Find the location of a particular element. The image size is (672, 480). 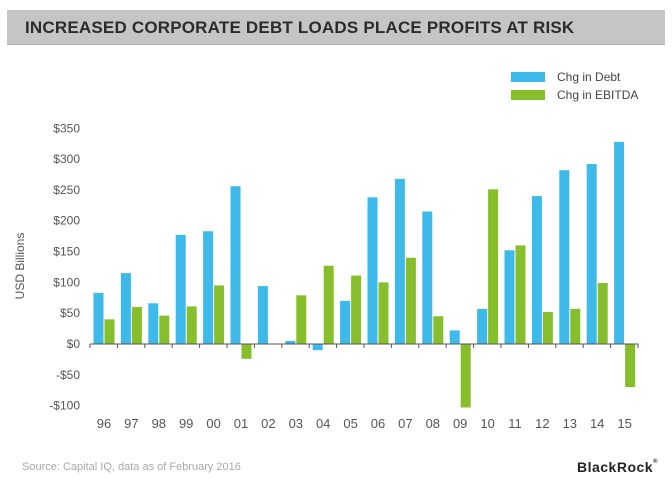

x-tick-label: 03 is located at coordinates (296, 423).